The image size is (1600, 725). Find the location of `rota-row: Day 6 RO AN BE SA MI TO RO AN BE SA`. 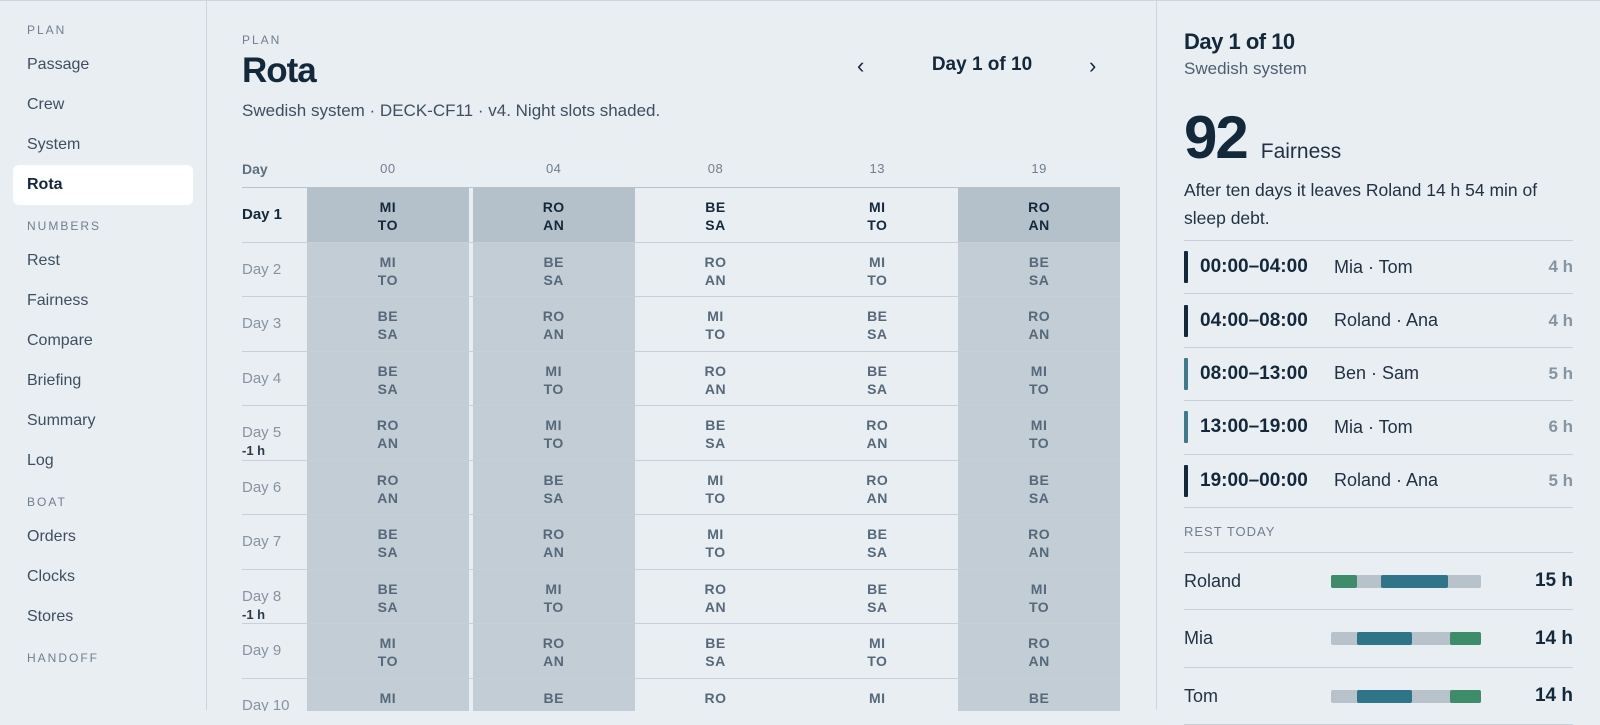

rota-row: Day 6 RO AN BE SA MI TO RO AN BE SA is located at coordinates (681, 487).